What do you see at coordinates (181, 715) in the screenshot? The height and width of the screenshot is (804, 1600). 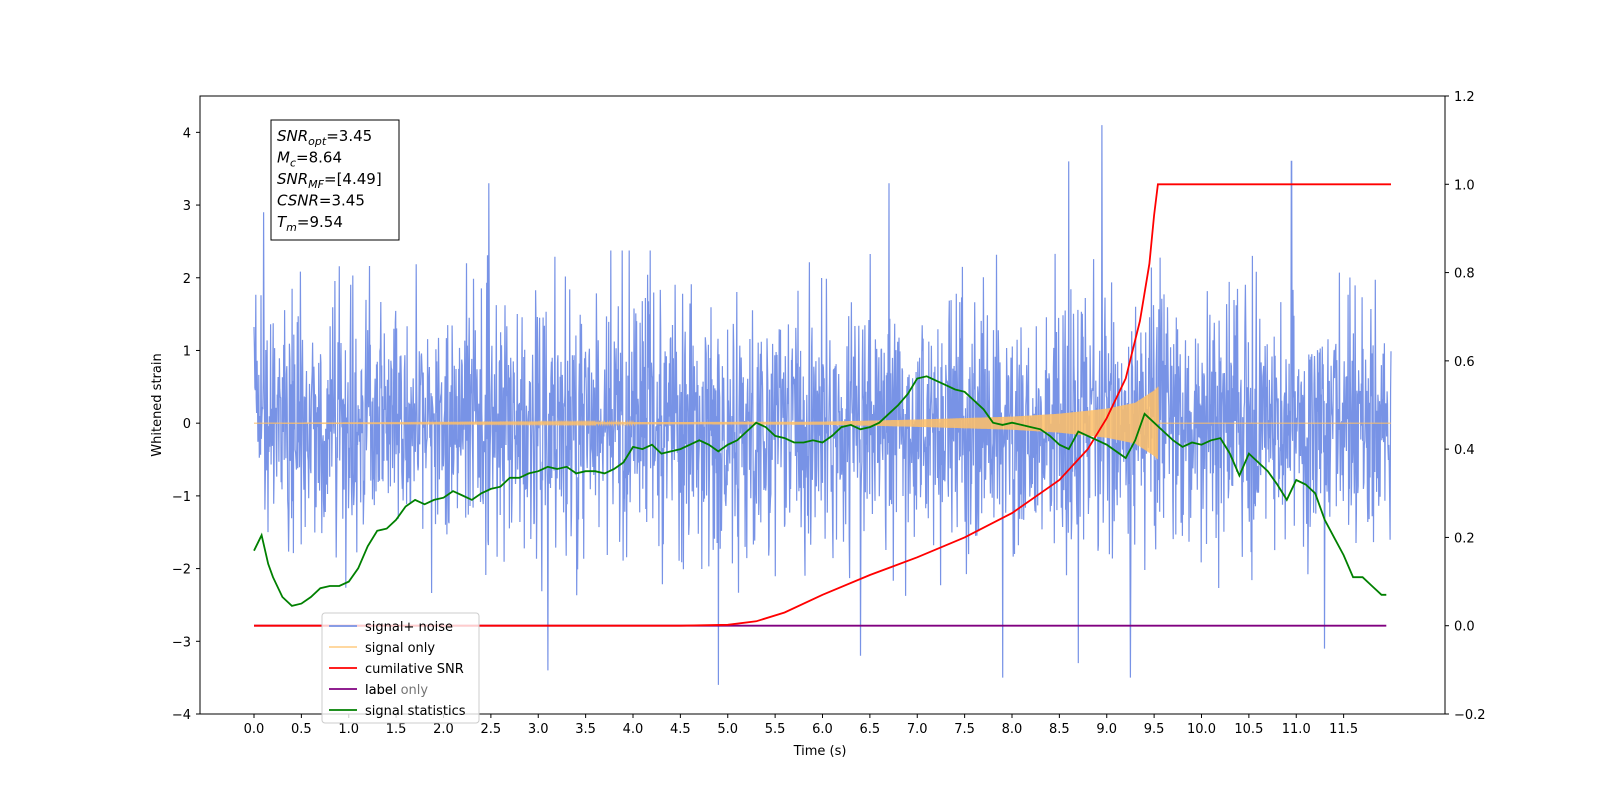 I see `y-tick-label: −4` at bounding box center [181, 715].